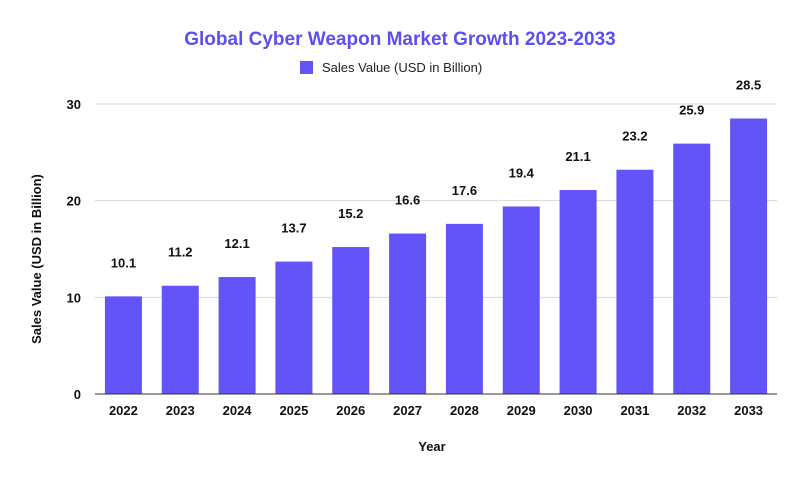 This screenshot has height=480, width=800. I want to click on x-tick-label-2028: 2028, so click(464, 410).